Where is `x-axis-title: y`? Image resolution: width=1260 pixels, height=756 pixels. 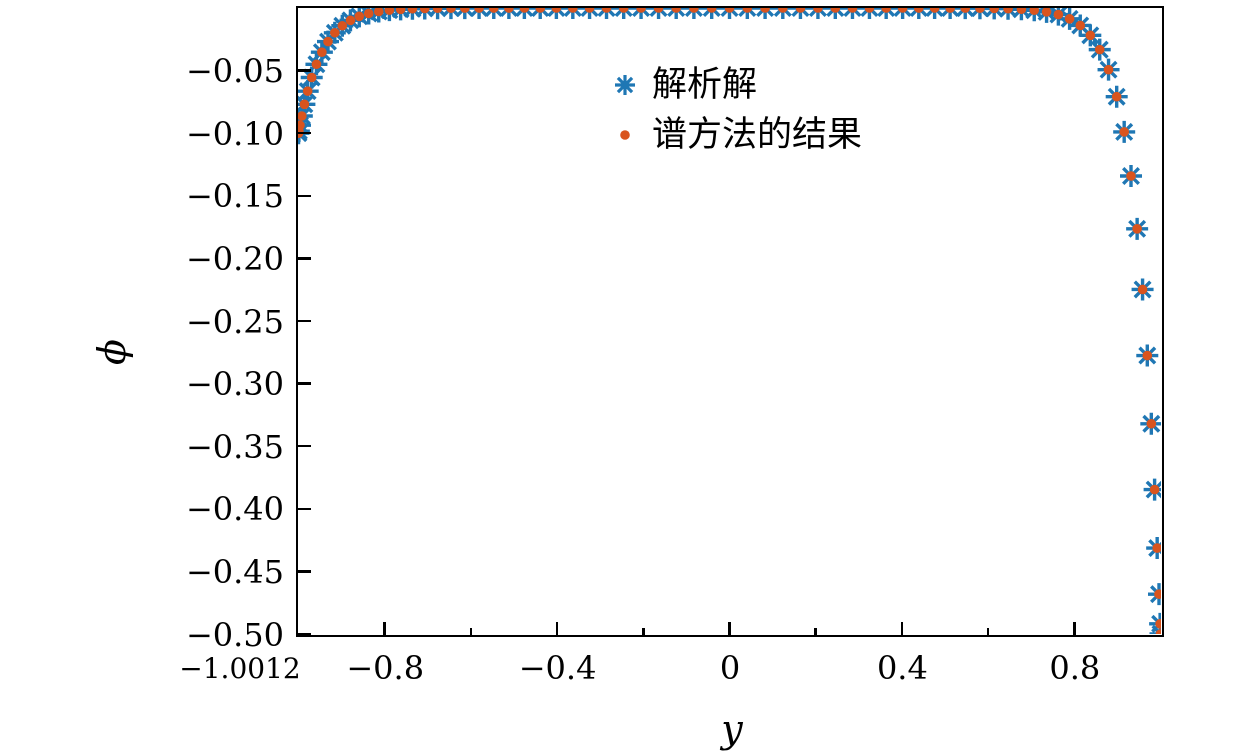
x-axis-title: y is located at coordinates (732, 729).